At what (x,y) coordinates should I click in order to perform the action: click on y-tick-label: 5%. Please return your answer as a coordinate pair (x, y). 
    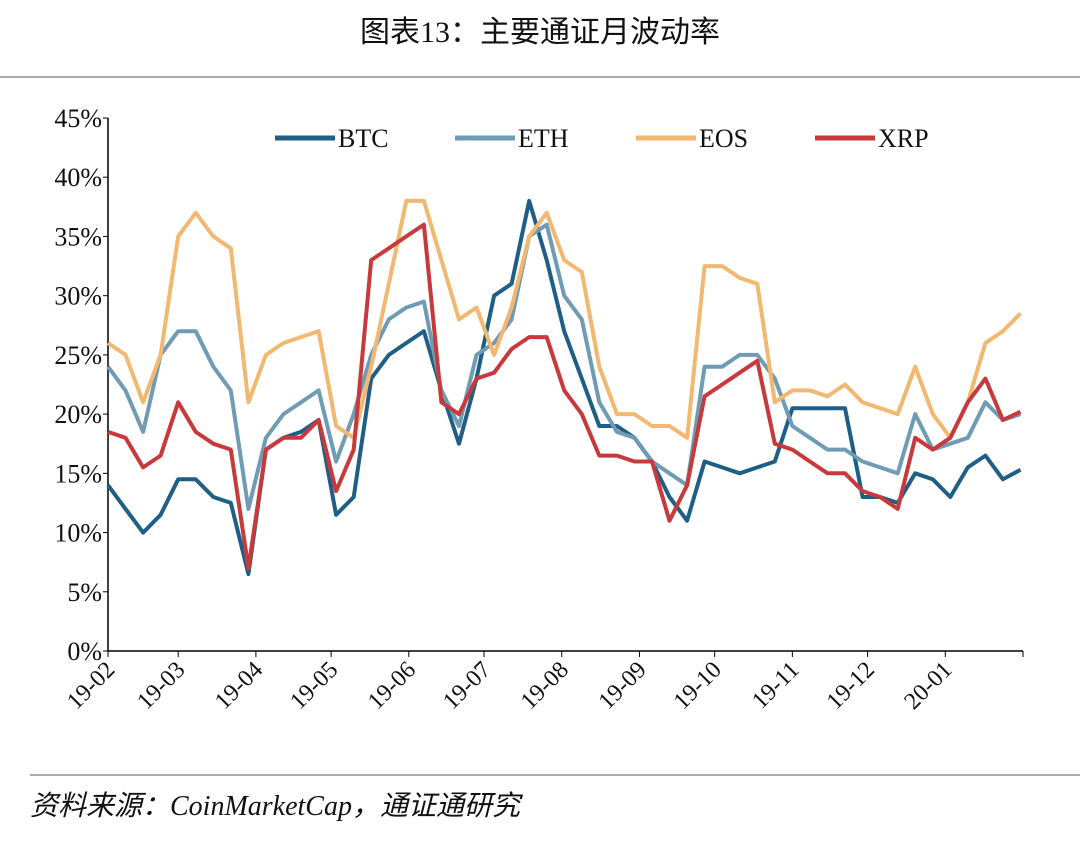
    Looking at the image, I should click on (84, 592).